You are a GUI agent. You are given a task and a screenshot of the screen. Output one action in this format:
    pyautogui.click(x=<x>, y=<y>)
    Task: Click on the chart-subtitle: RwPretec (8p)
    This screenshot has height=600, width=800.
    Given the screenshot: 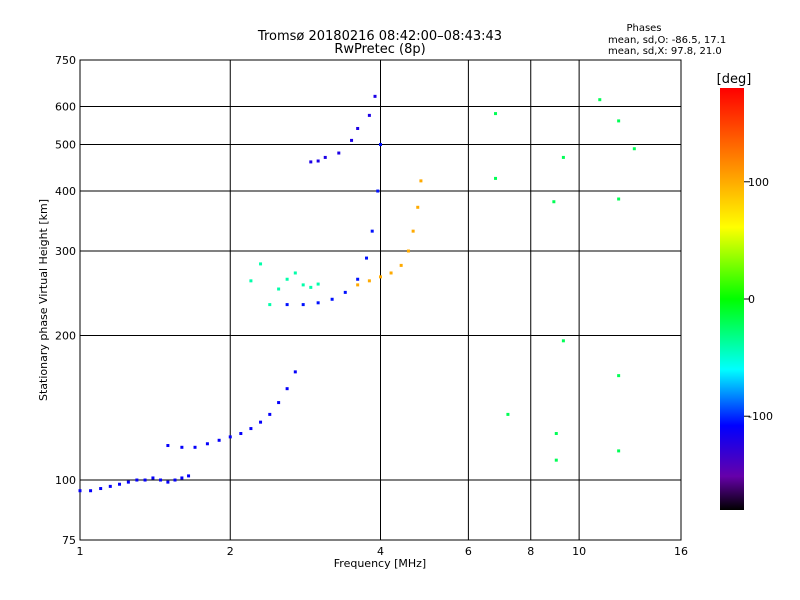 What is the action you would take?
    pyautogui.click(x=379, y=49)
    